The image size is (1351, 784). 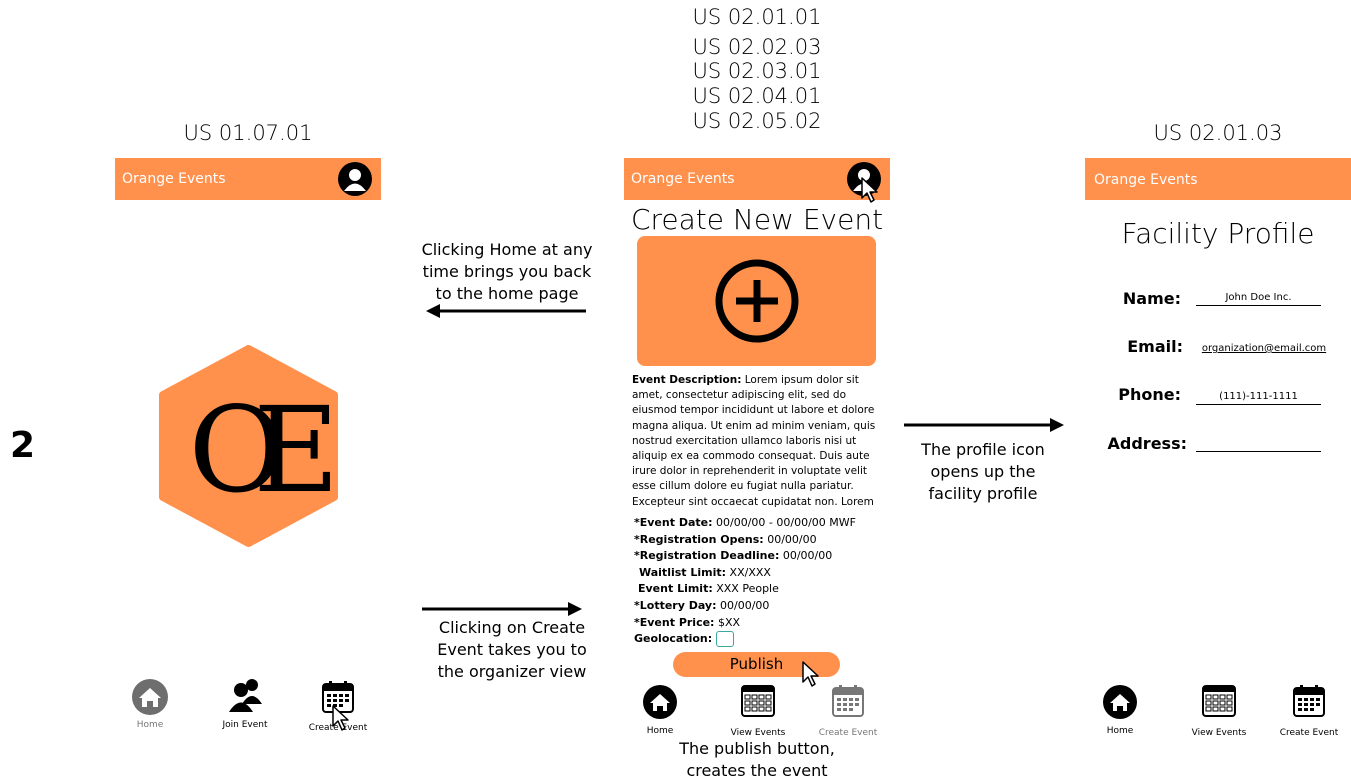 I want to click on arrow-left, so click(x=506, y=311).